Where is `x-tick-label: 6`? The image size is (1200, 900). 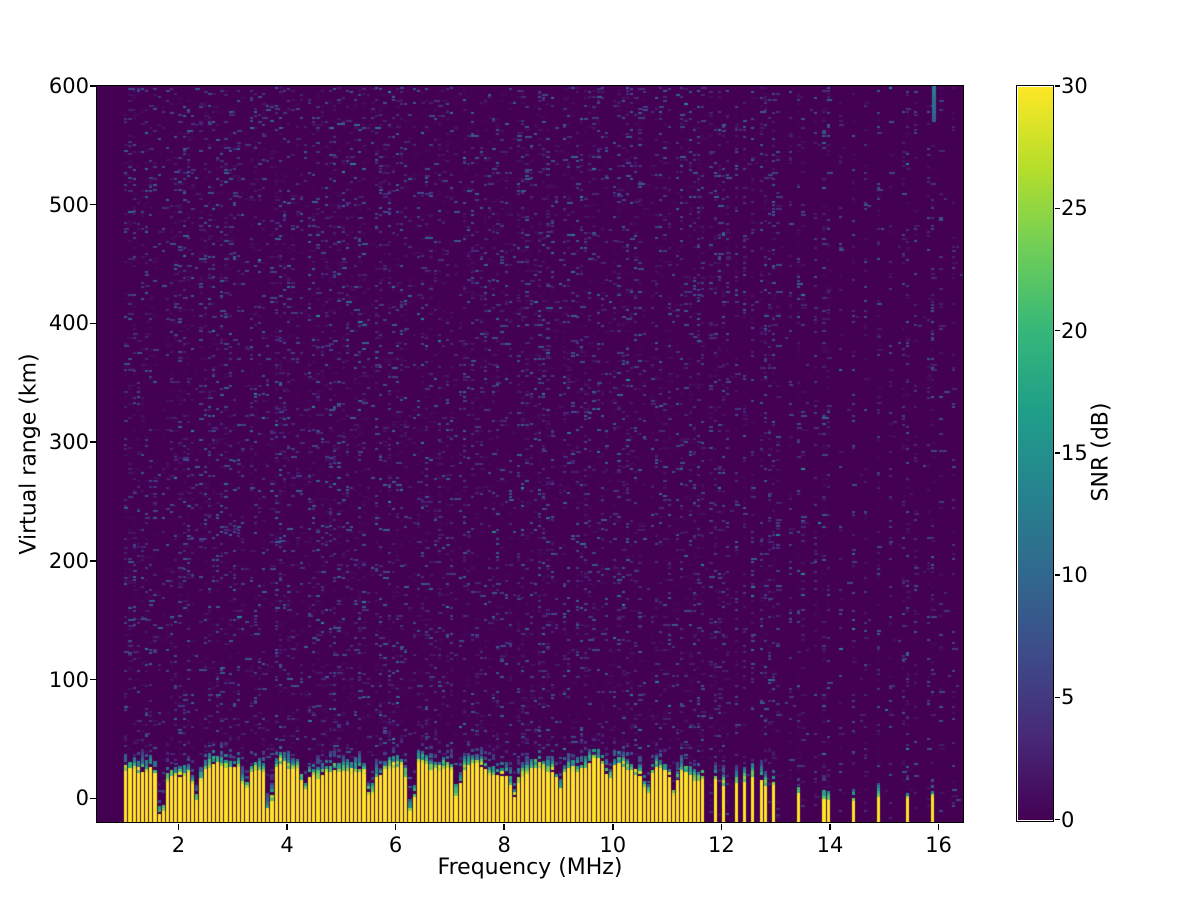
x-tick-label: 6 is located at coordinates (395, 845).